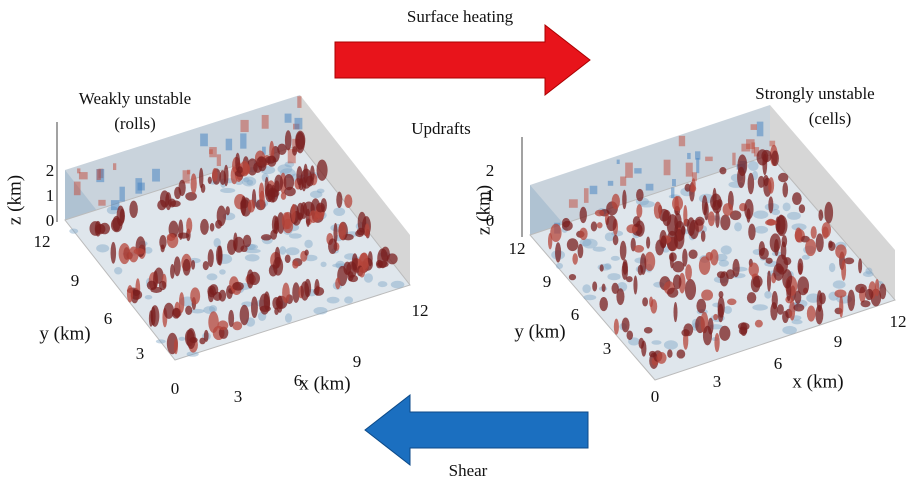 The height and width of the screenshot is (485, 913). What do you see at coordinates (490, 220) in the screenshot?
I see `z-tick-label: 0` at bounding box center [490, 220].